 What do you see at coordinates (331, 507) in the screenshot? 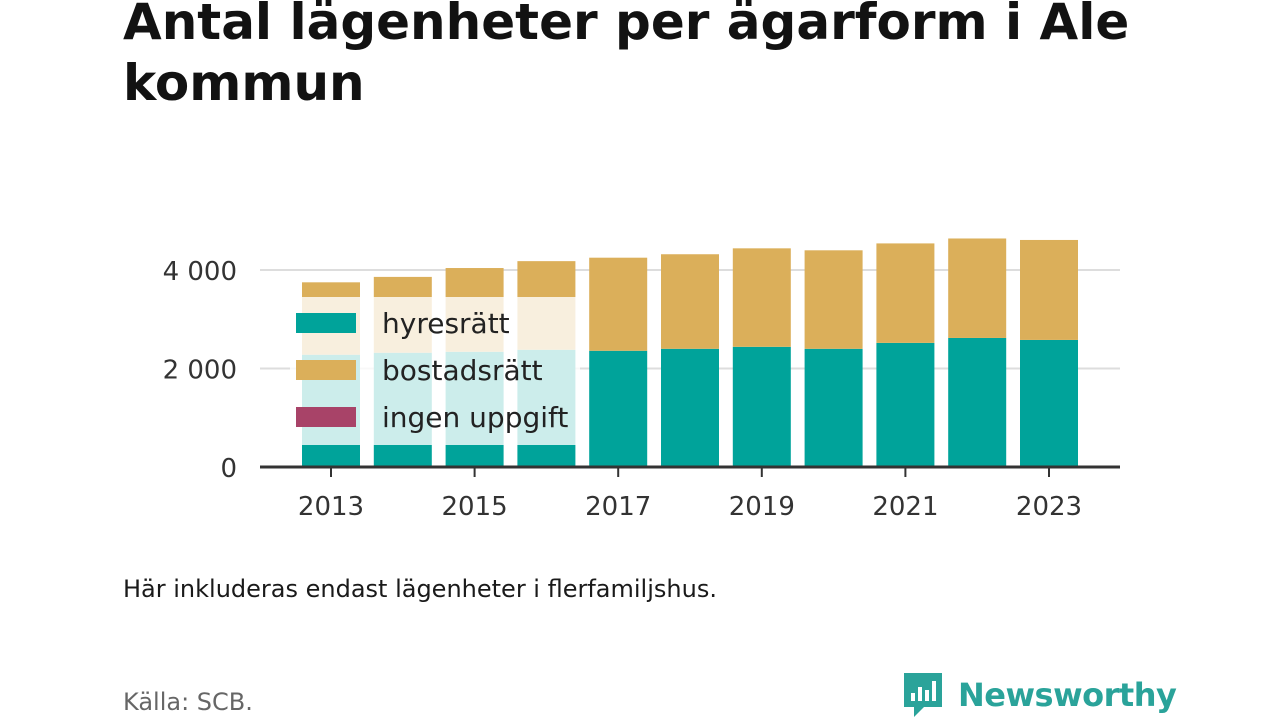
I see `x-tick-label: 2013` at bounding box center [331, 507].